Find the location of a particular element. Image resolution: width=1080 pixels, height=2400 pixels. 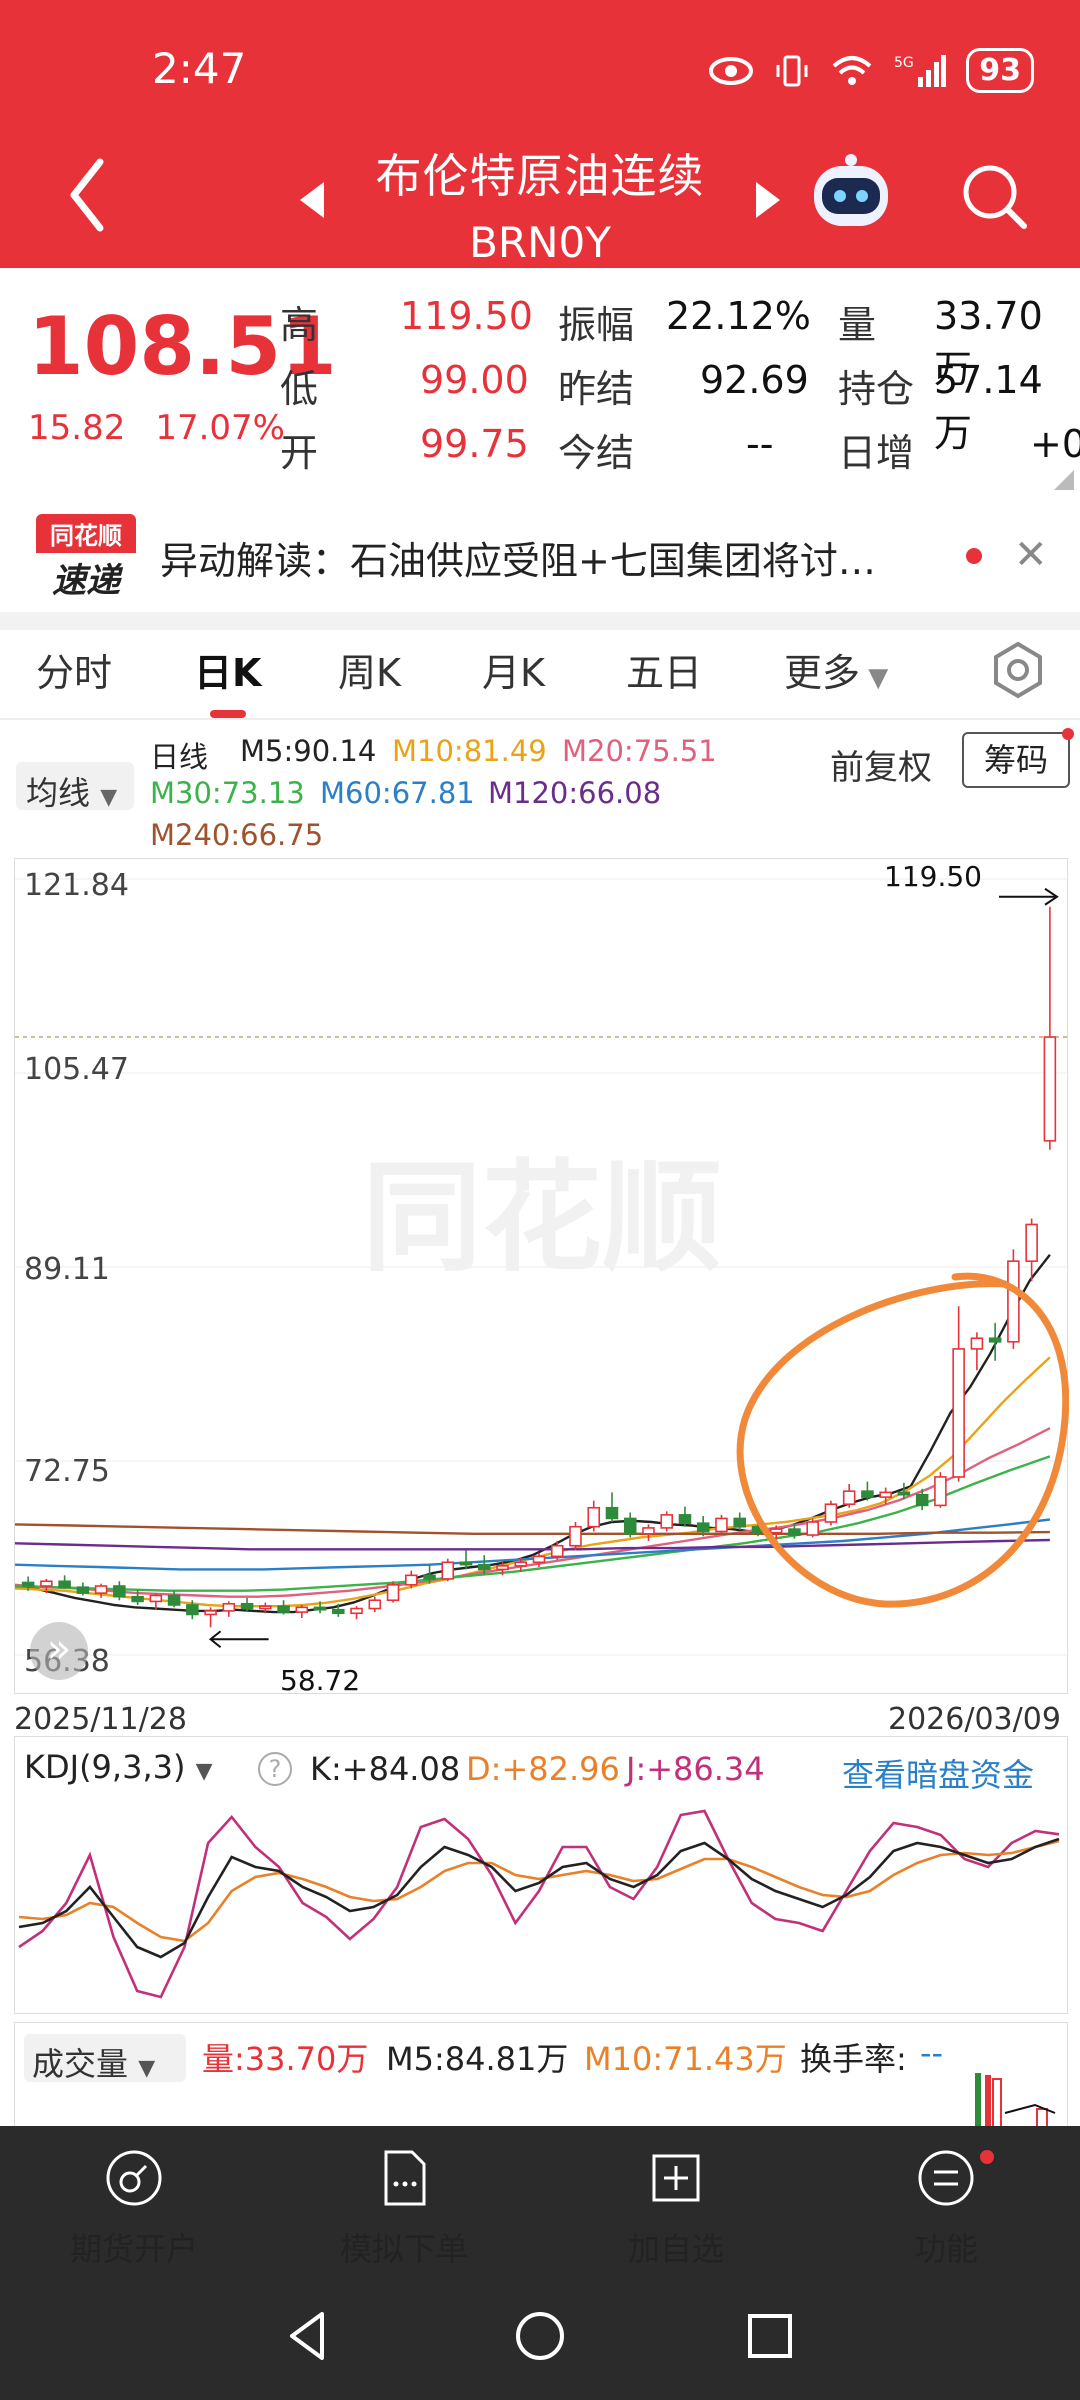

y-axis-label: 89.11 is located at coordinates (67, 1269).